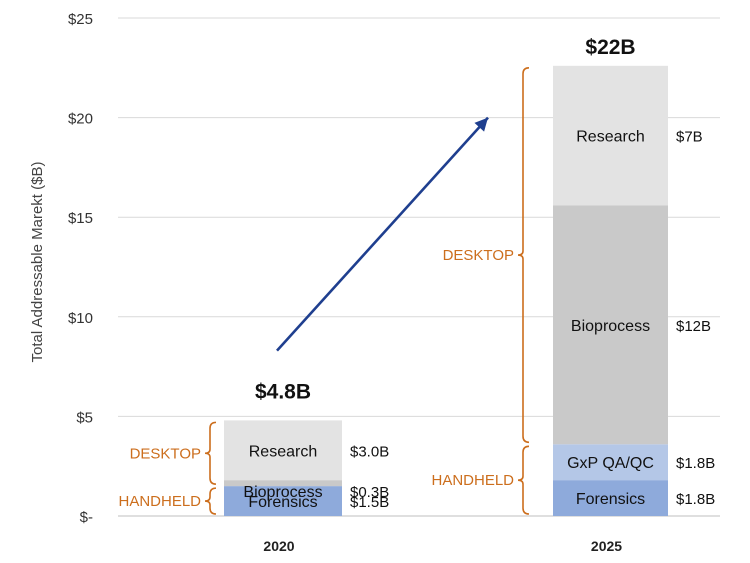 The image size is (750, 563). Describe the element at coordinates (80, 218) in the screenshot. I see `y-tick-label: $15` at that location.